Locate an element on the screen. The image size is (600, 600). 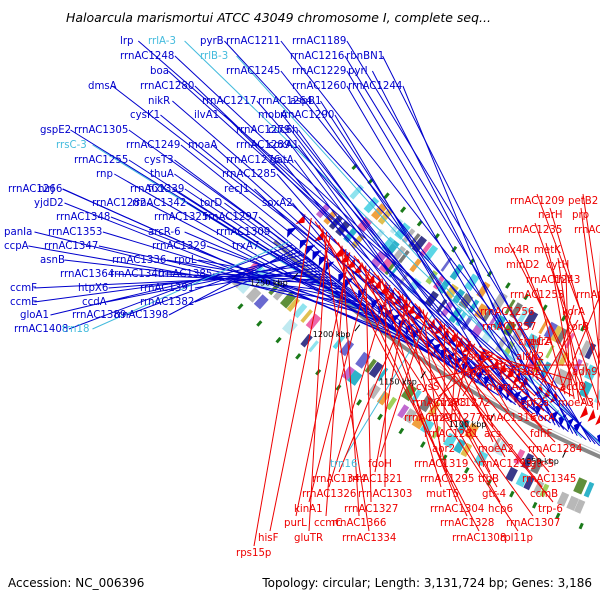
gene-label: cysK1 is located at coordinates (145, 115).